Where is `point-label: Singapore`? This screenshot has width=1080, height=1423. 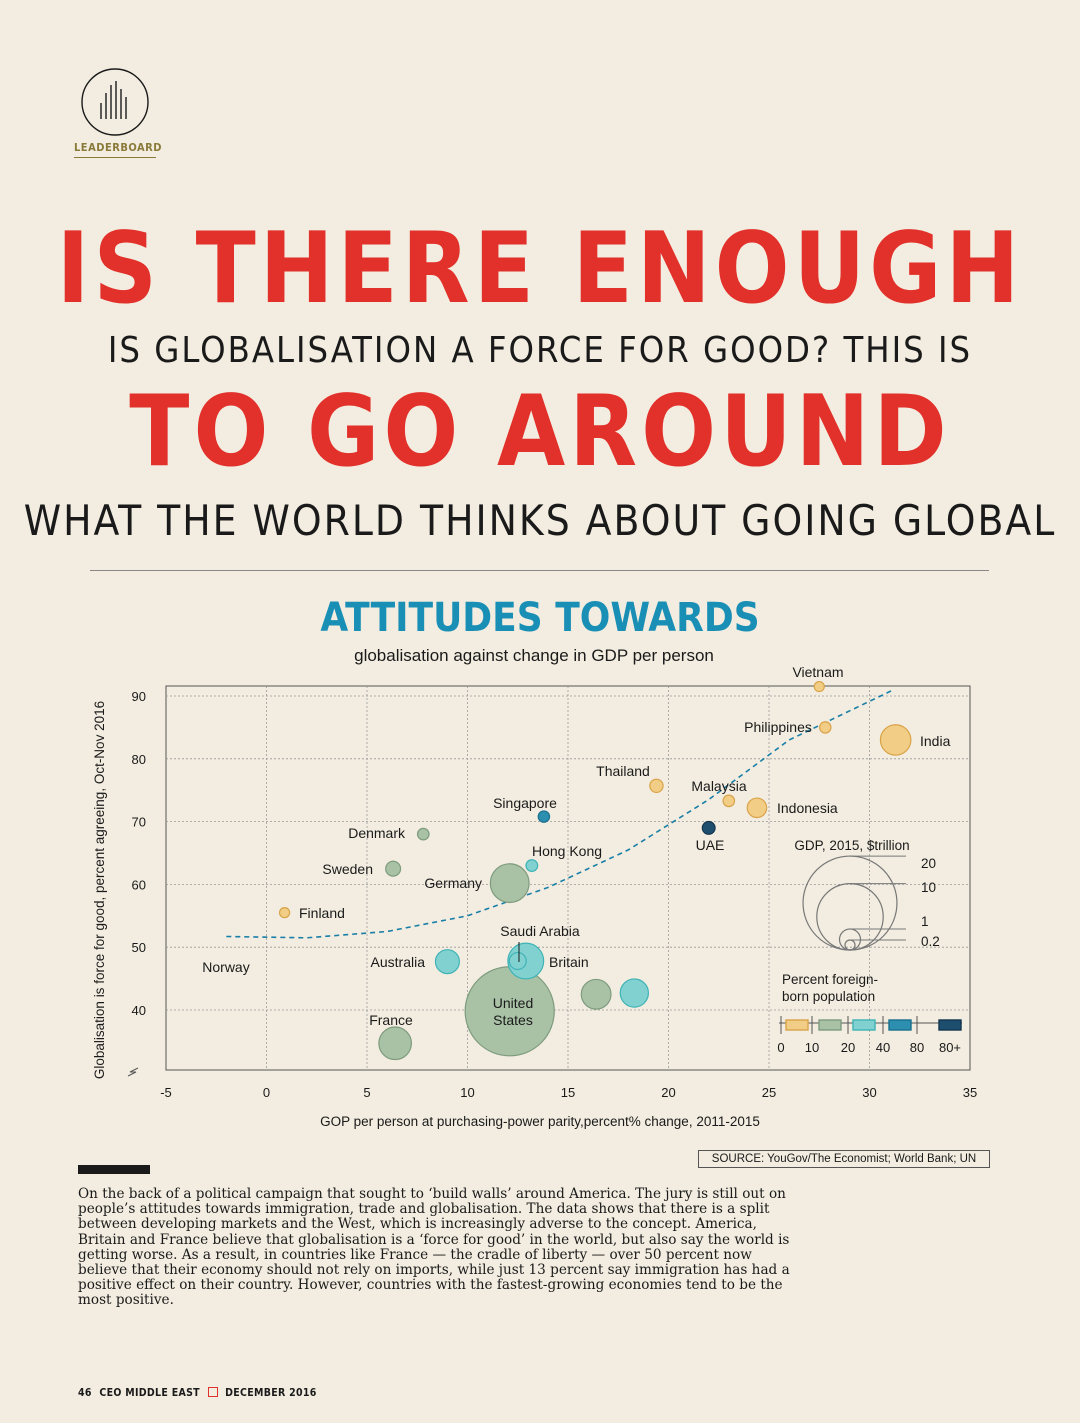 point-label: Singapore is located at coordinates (525, 803).